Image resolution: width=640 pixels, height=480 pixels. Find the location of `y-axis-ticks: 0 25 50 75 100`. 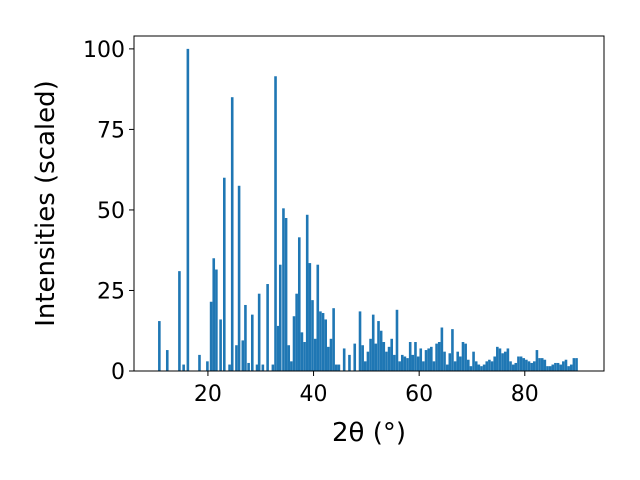

y-axis-ticks: 0 25 50 75 100 is located at coordinates (108, 211).